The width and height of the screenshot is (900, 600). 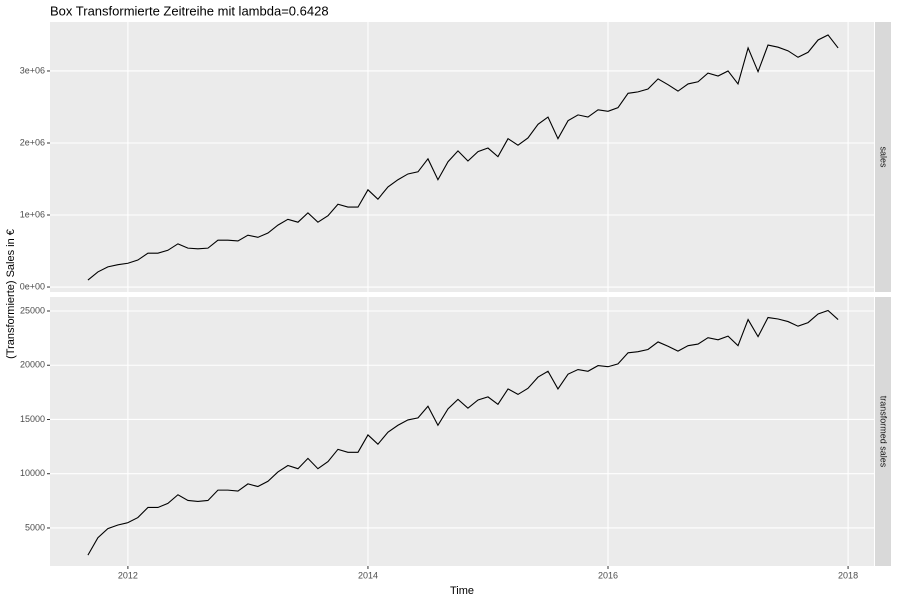 I want to click on y-tick-label: 3e+06, so click(x=32, y=70).